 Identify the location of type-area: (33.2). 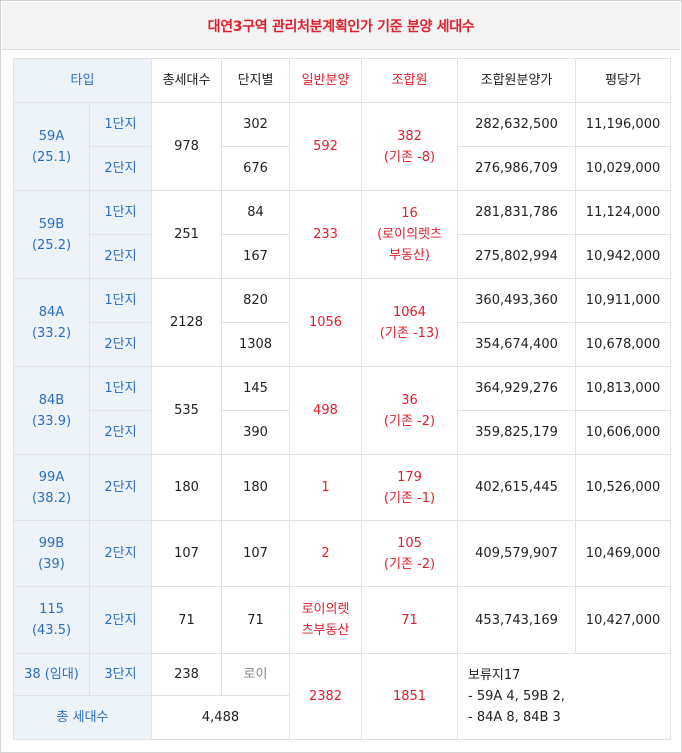
(51, 333).